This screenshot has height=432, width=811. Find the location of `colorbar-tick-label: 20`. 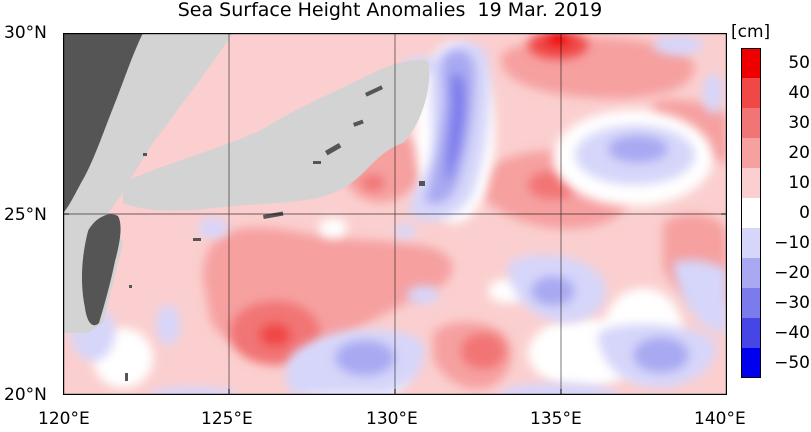

colorbar-tick-label: 20 is located at coordinates (799, 153).